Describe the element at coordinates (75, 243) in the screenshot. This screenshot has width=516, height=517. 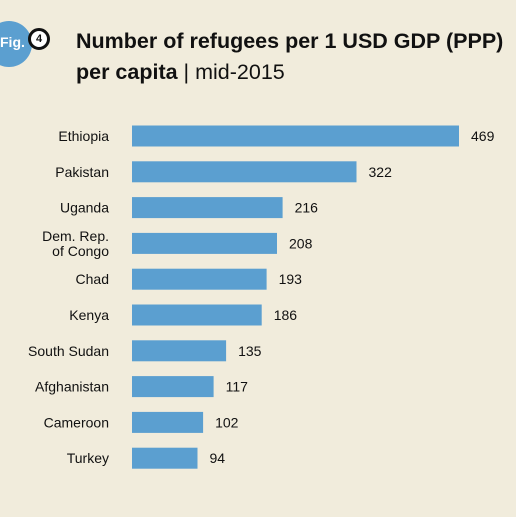
I see `category-label-dem-rep-of-congo: Dem. Rep. of Congo` at that location.